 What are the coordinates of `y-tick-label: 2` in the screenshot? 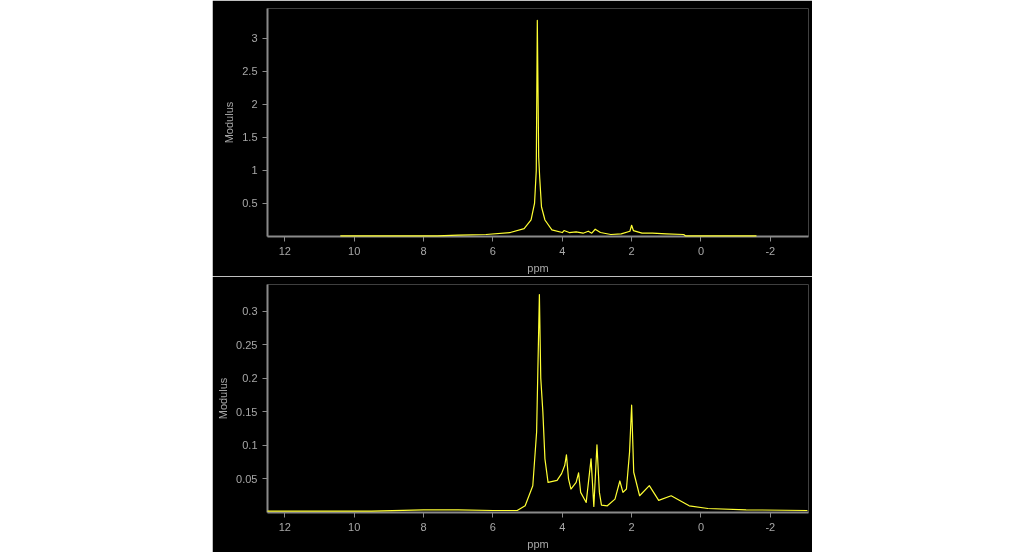 It's located at (254, 104).